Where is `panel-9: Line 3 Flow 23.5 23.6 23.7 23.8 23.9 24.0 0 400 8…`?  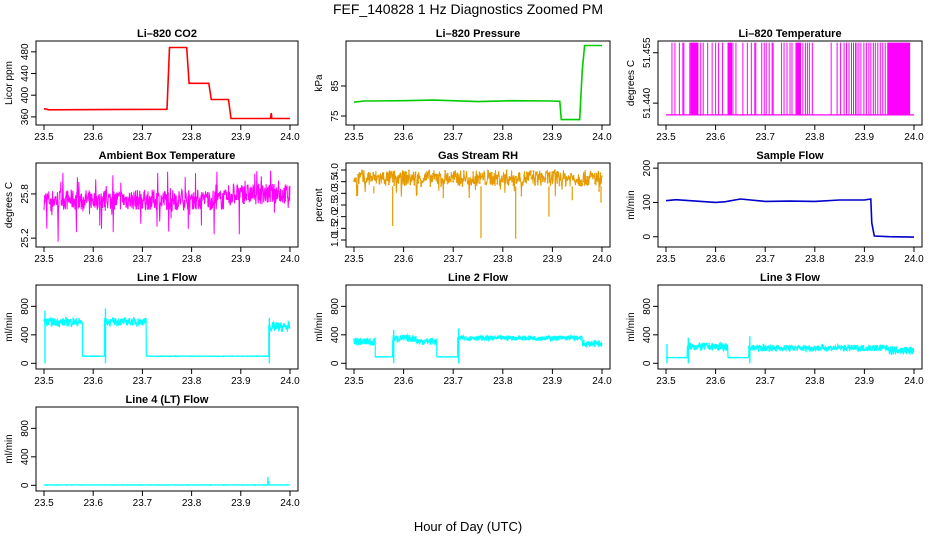 panel-9: Line 3 Flow 23.5 23.6 23.7 23.8 23.9 24.0 0 400 8… is located at coordinates (775, 329).